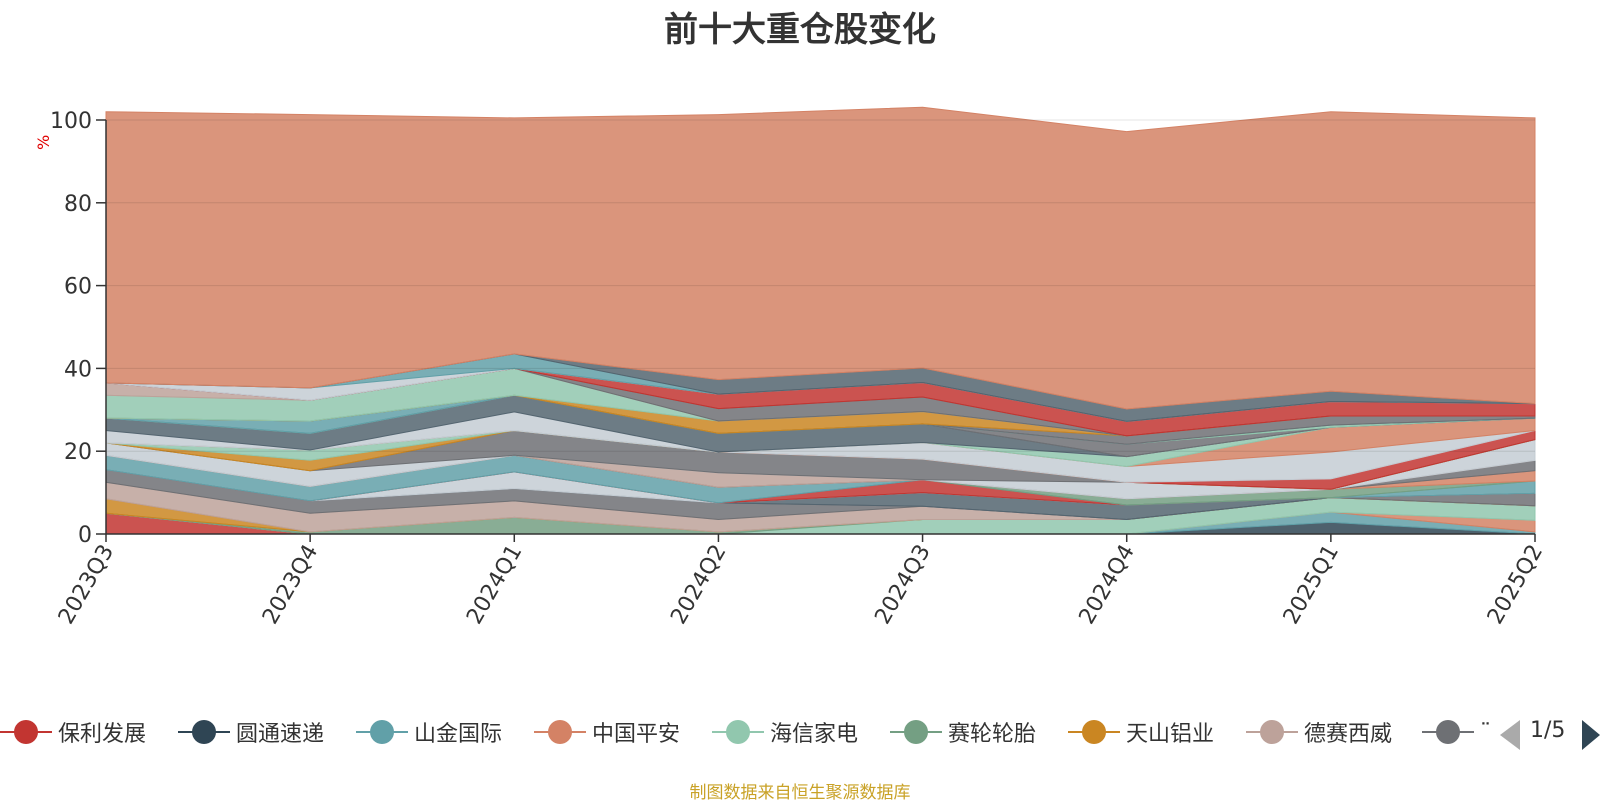  I want to click on legend-label: 赛轮轮胎, so click(992, 734).